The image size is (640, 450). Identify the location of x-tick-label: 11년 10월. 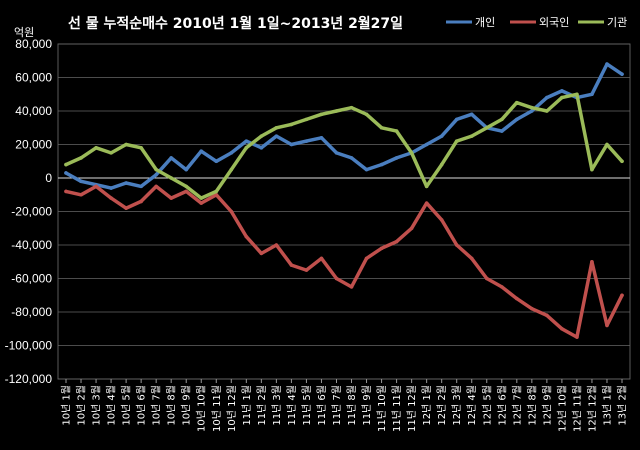
(382, 408).